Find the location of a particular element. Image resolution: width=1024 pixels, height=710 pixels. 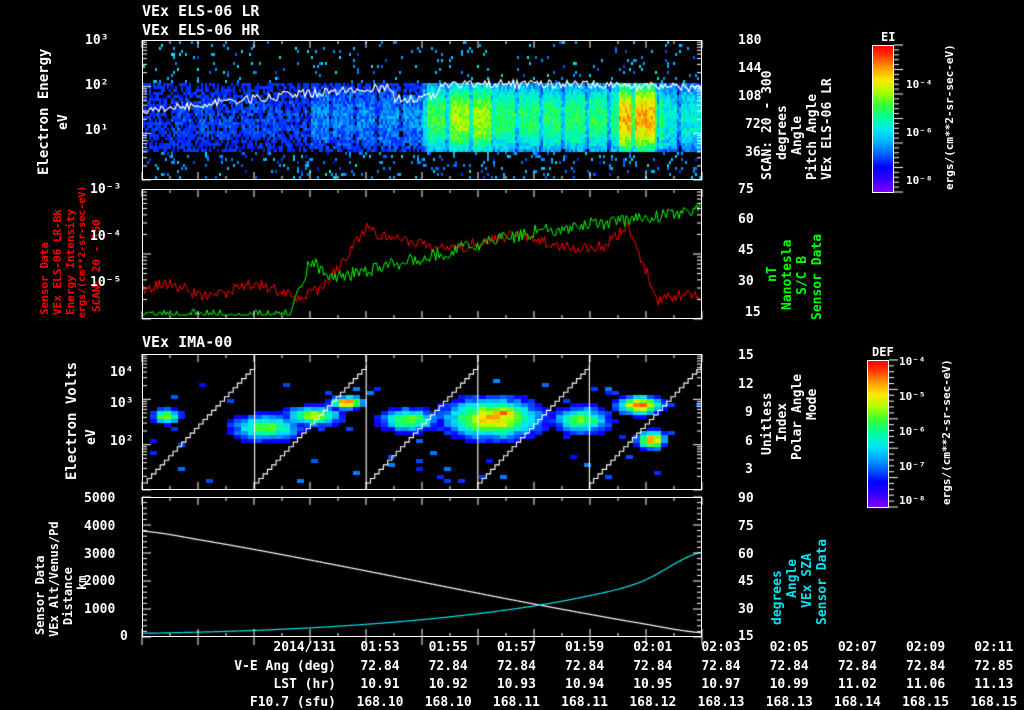

panel3-ytick-2: 10² is located at coordinates (122, 441).